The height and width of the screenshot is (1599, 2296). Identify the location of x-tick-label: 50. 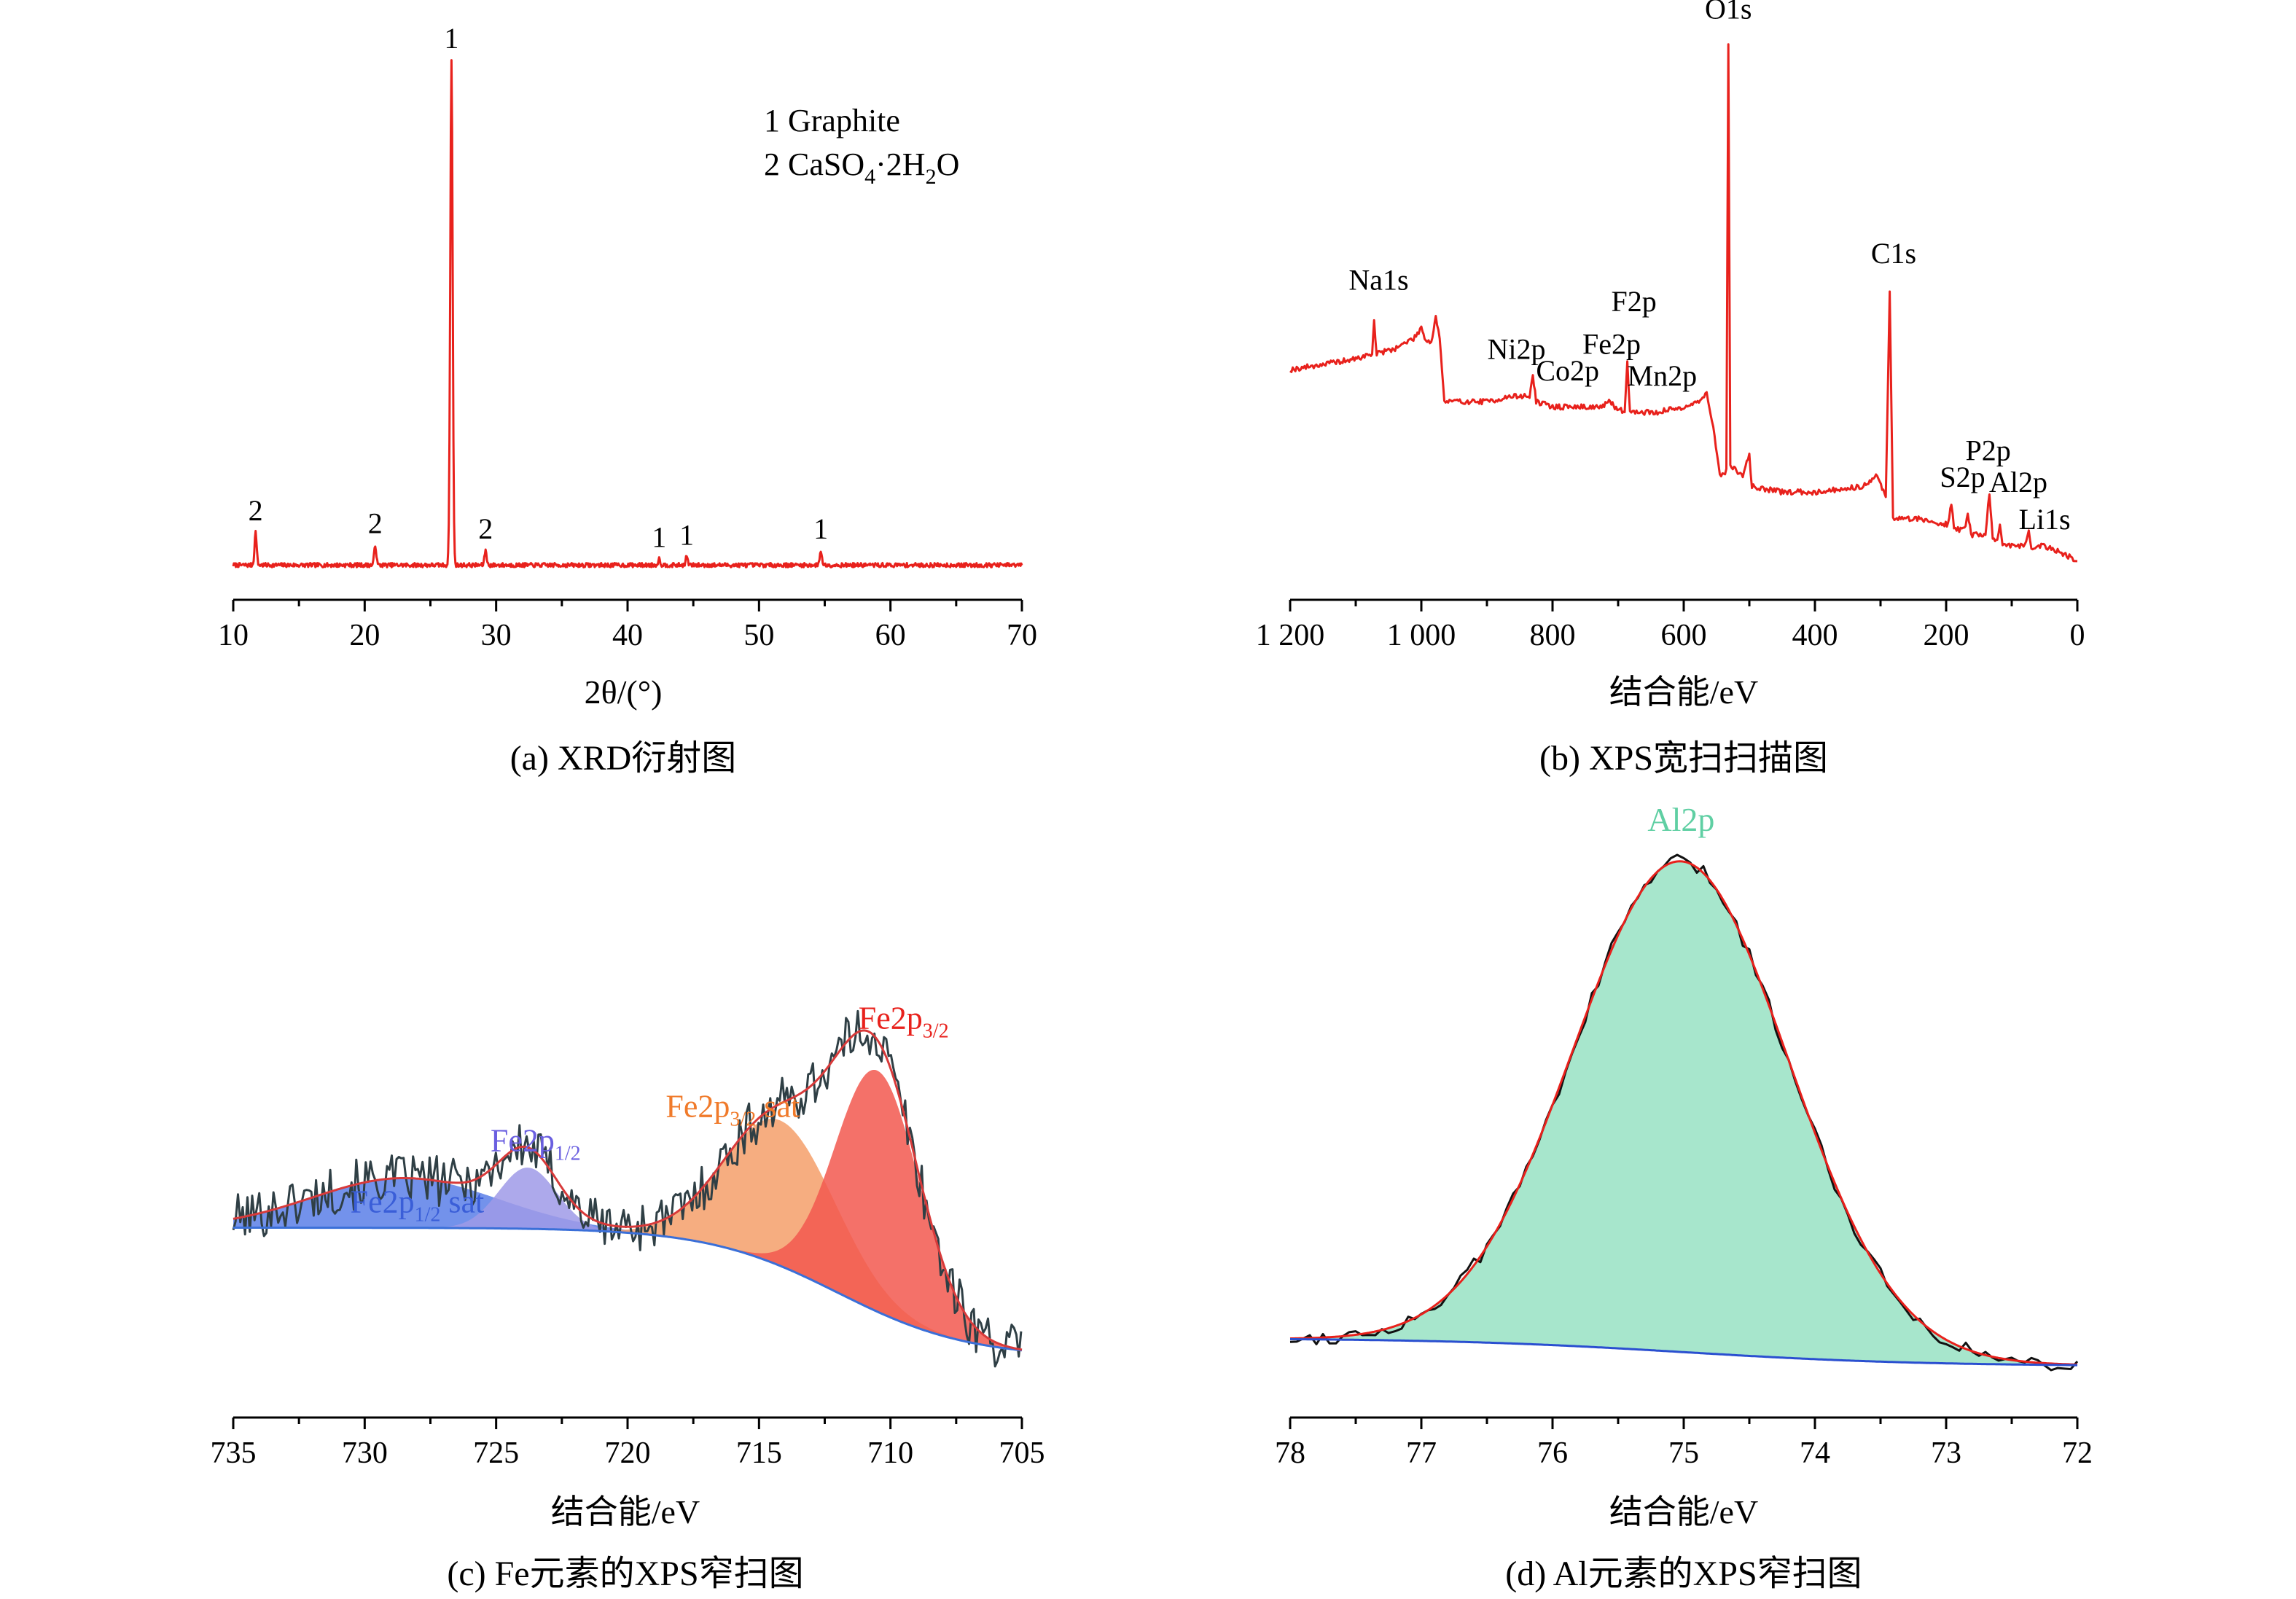
(758, 635).